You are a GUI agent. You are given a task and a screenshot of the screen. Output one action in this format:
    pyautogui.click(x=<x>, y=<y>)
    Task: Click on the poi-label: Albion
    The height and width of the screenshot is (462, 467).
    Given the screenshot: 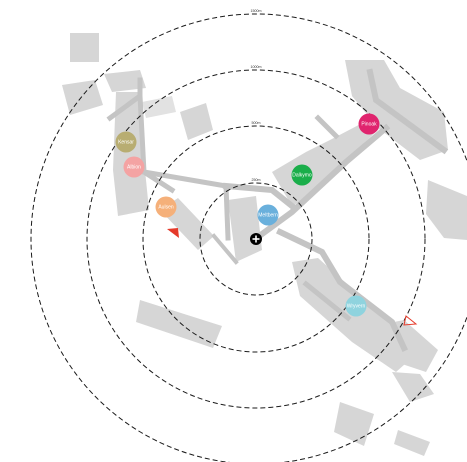 What is the action you would take?
    pyautogui.click(x=134, y=167)
    